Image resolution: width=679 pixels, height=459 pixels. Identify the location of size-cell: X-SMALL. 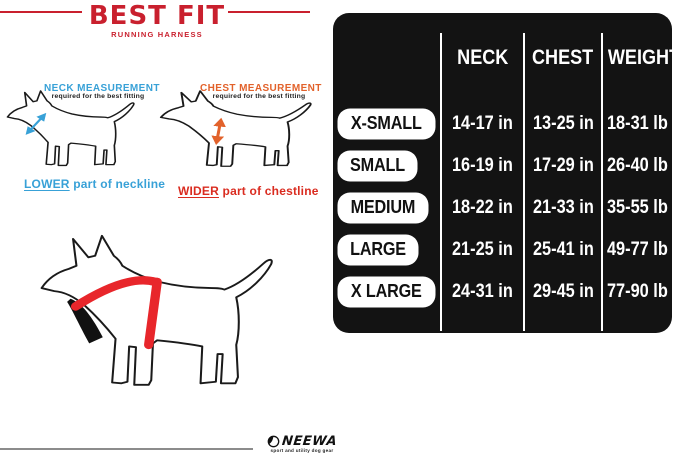
(387, 124).